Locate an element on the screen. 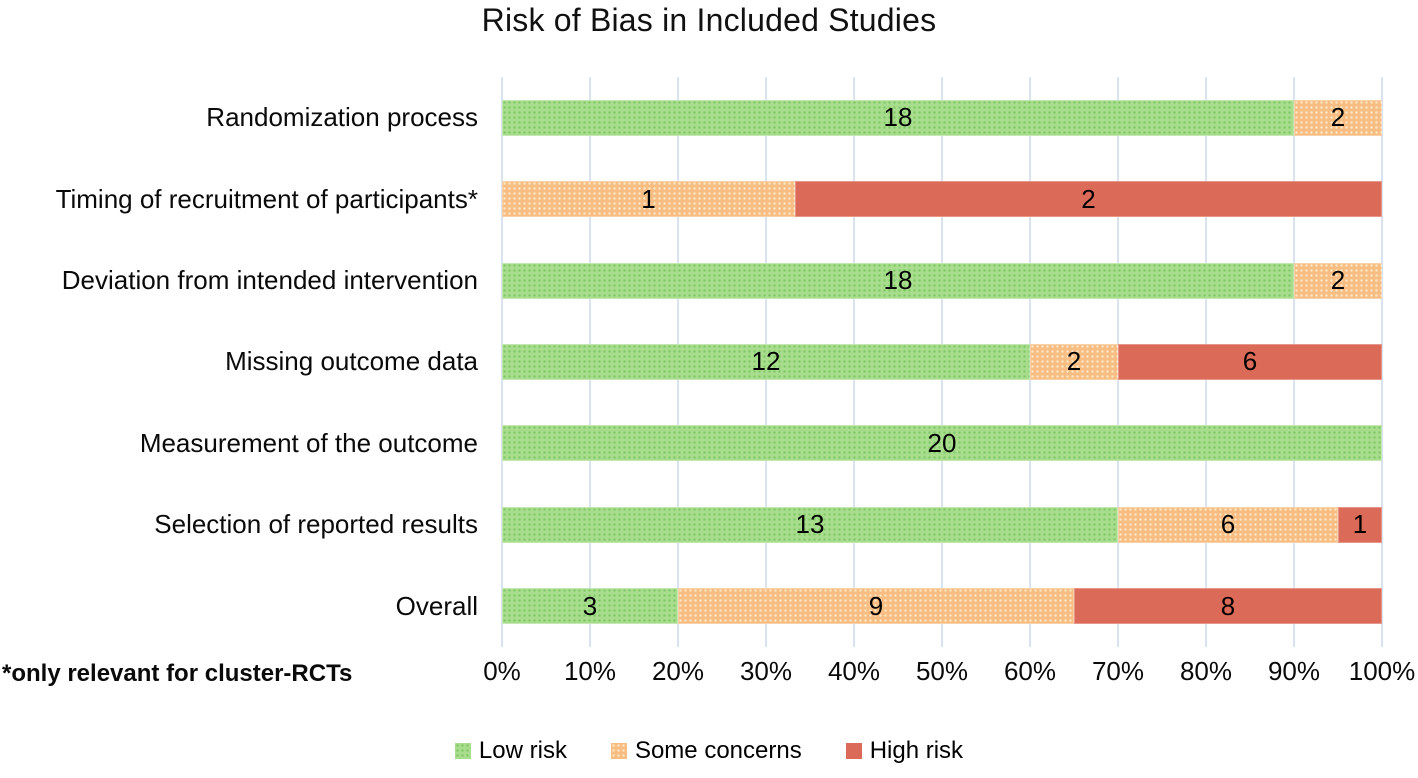 Image resolution: width=1418 pixels, height=778 pixels. x-tick-label-40: 40% is located at coordinates (854, 671).